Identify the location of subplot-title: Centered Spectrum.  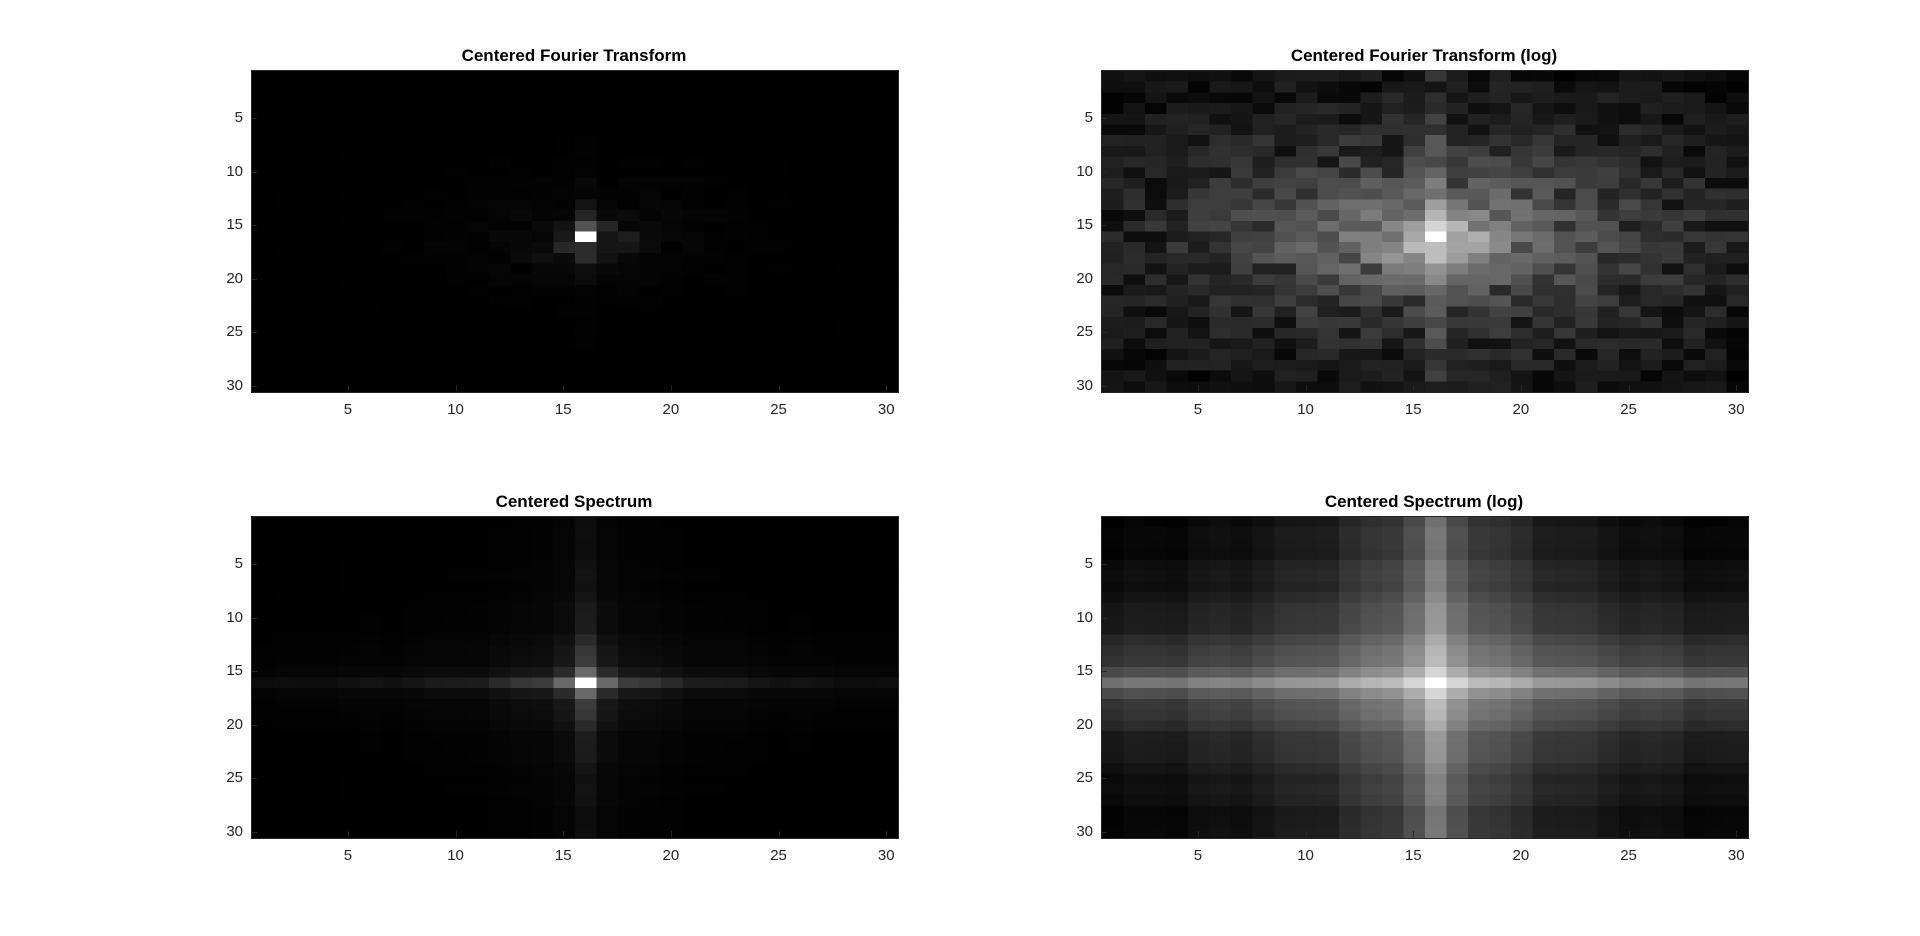
(574, 501).